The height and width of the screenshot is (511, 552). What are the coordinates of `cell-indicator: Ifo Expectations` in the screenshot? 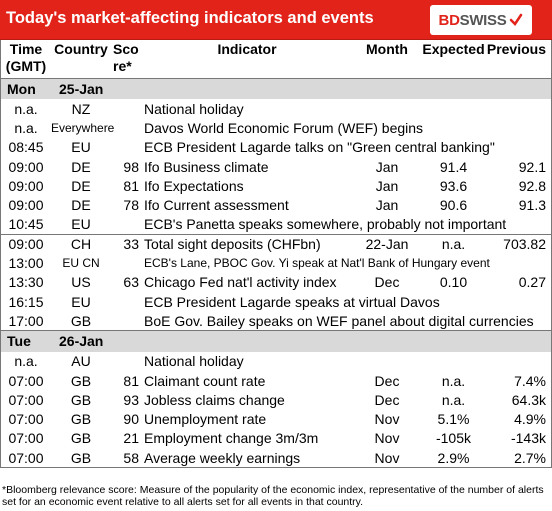 It's located at (194, 185).